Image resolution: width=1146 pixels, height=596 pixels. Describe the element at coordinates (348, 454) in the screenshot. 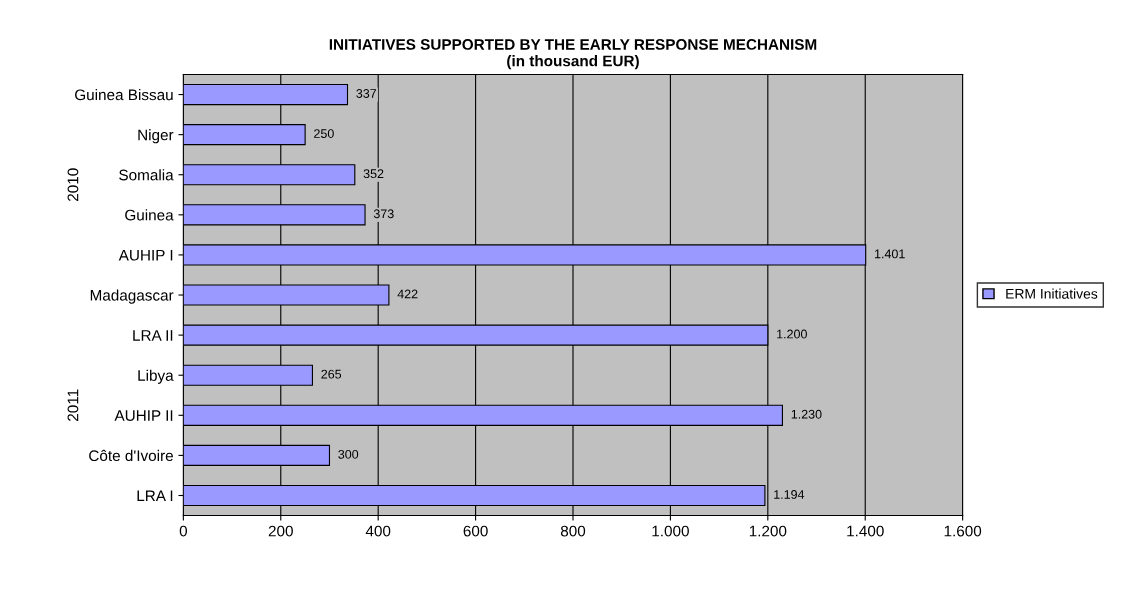

I see `data-label: 300` at that location.